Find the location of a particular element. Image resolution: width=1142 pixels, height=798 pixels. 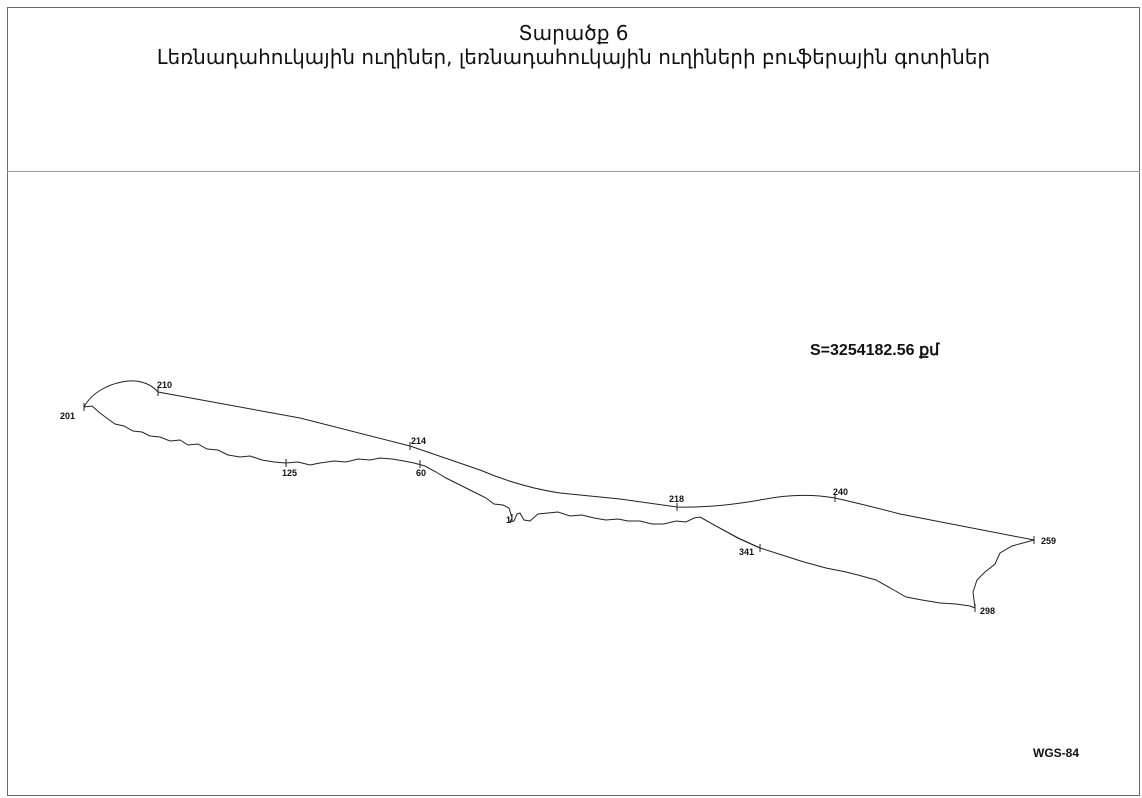

map-point: 1 is located at coordinates (509, 519).